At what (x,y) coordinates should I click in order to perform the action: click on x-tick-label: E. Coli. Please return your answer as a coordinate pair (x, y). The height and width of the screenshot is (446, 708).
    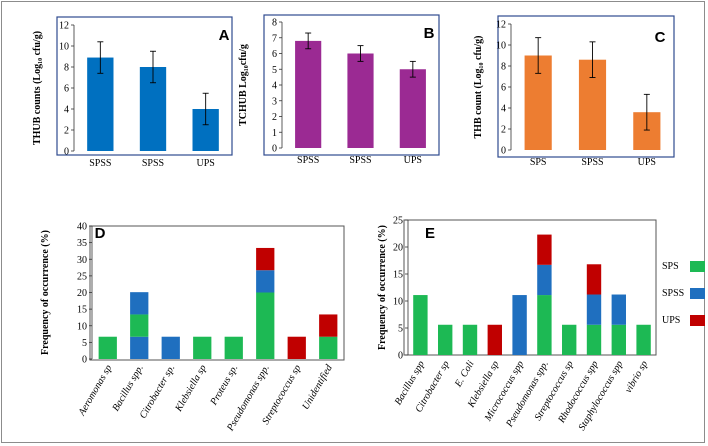
    Looking at the image, I should click on (464, 374).